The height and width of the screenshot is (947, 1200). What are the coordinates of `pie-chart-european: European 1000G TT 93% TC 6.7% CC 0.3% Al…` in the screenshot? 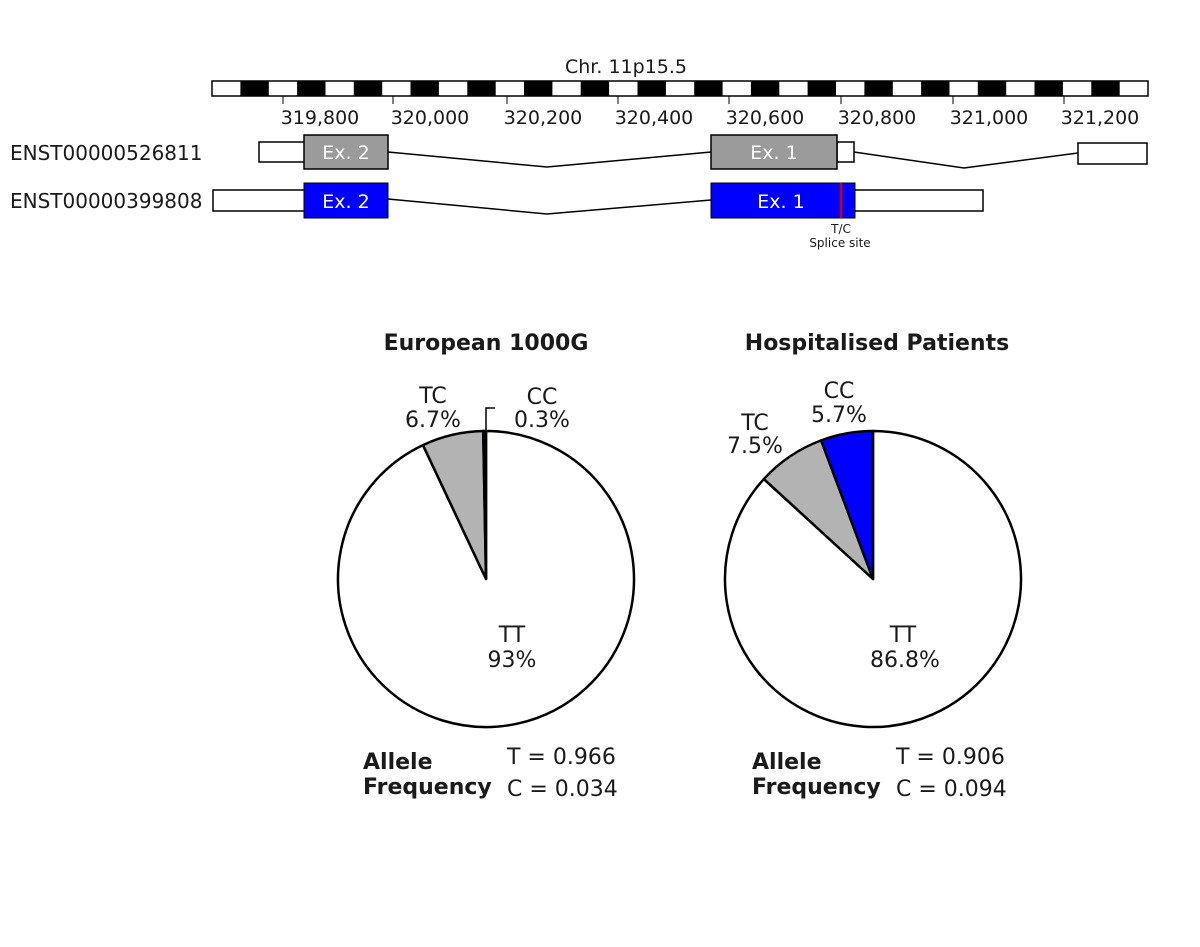 It's located at (486, 566).